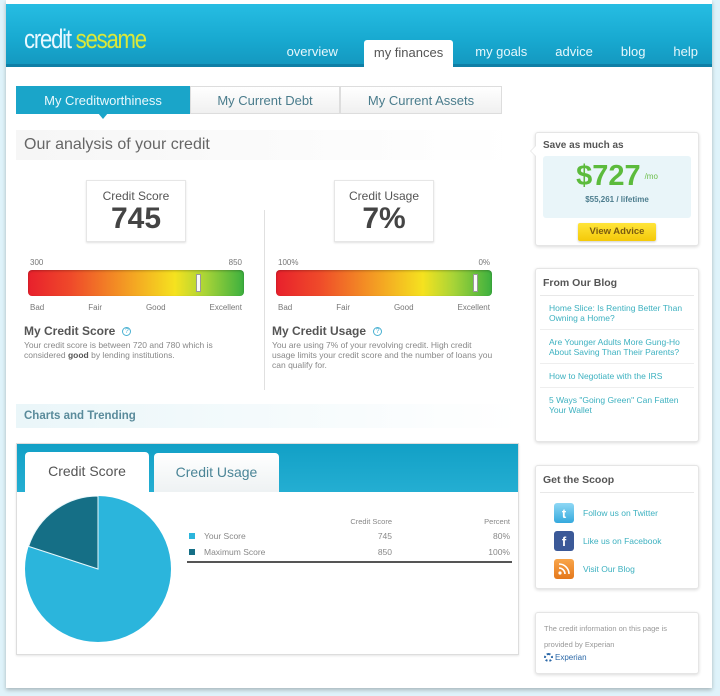 The height and width of the screenshot is (696, 720). I want to click on legend-score: 850, so click(384, 552).